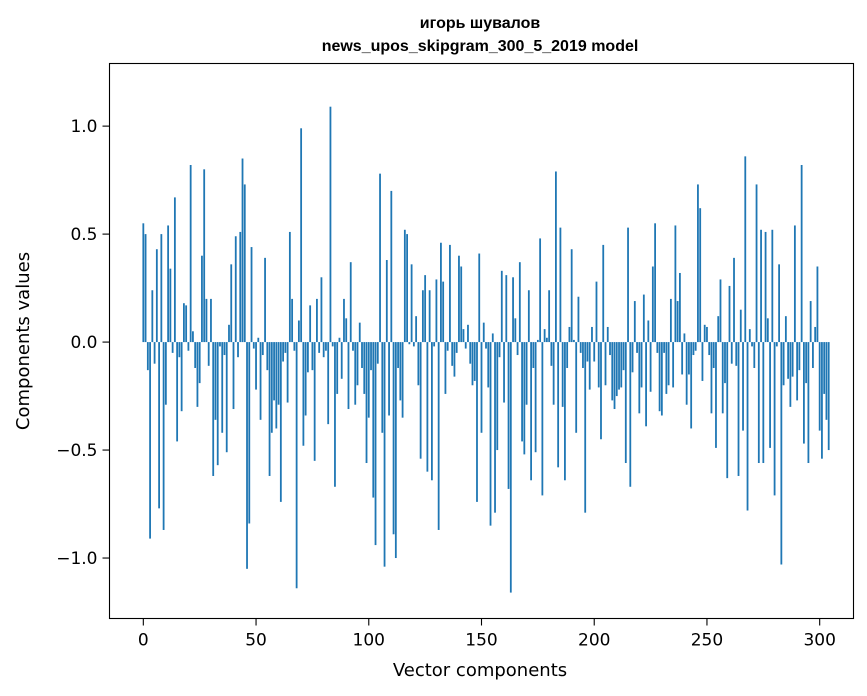 The width and height of the screenshot is (867, 696). What do you see at coordinates (23, 341) in the screenshot?
I see `y-axis-label: Components values` at bounding box center [23, 341].